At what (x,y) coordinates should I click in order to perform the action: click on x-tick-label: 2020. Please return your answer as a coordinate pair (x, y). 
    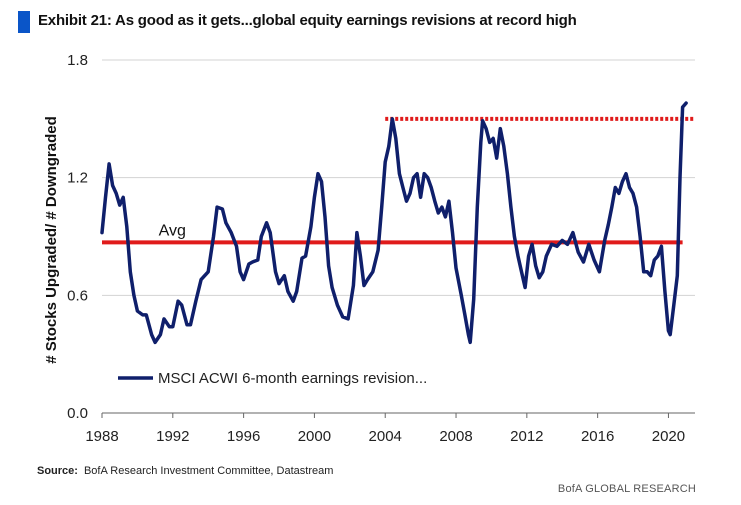
    Looking at the image, I should click on (668, 436).